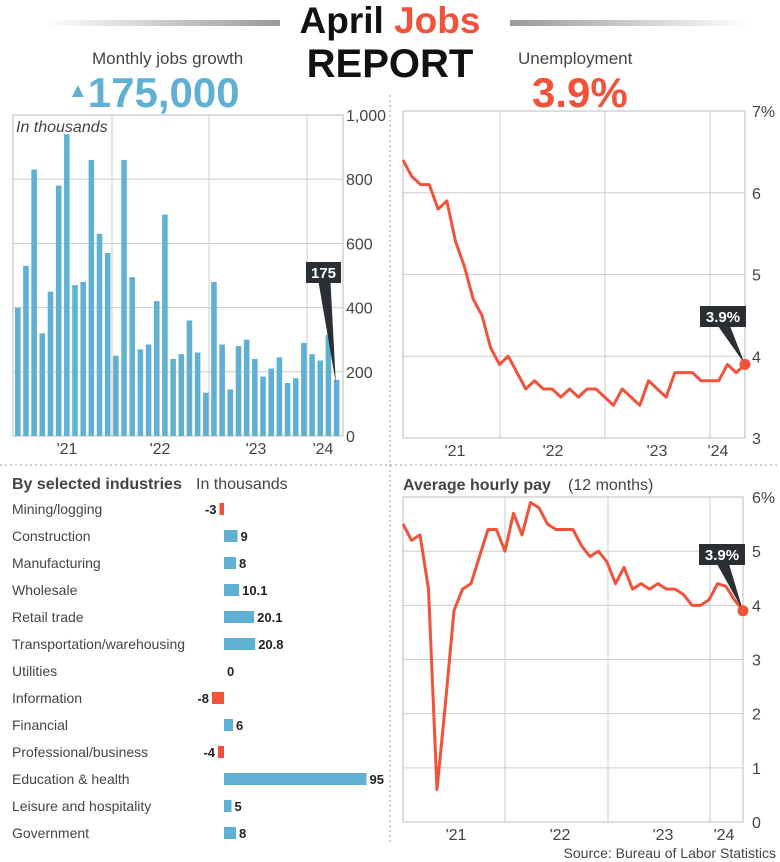  I want to click on hourly-pay-xtick-label: '22, so click(560, 835).